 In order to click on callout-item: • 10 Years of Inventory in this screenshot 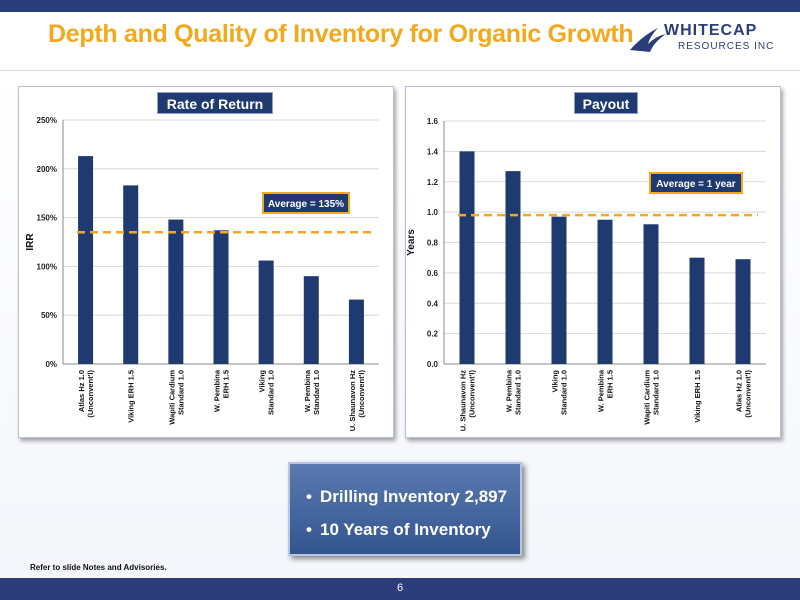, I will do `click(406, 529)`.